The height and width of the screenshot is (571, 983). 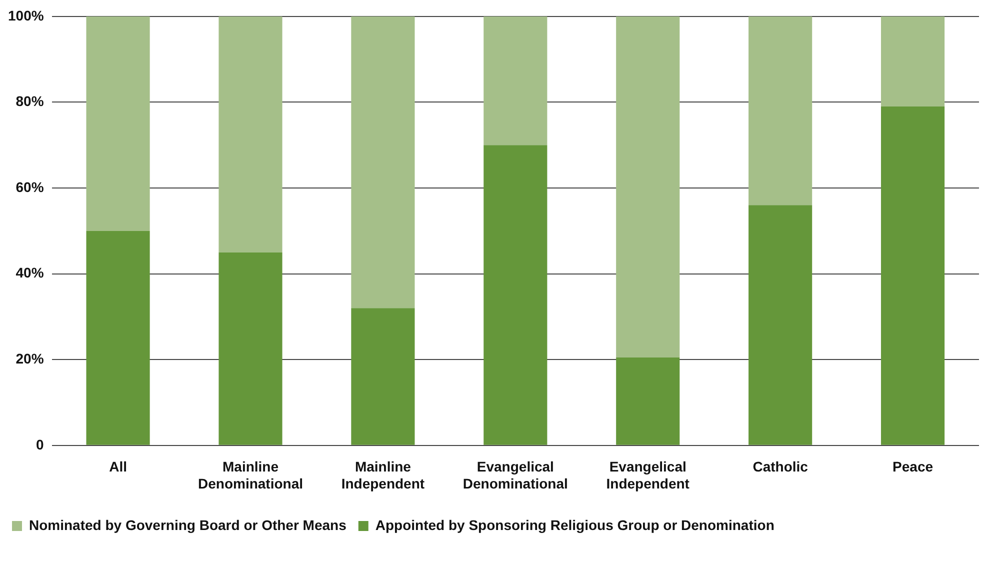 What do you see at coordinates (118, 466) in the screenshot?
I see `x-tick-label: All` at bounding box center [118, 466].